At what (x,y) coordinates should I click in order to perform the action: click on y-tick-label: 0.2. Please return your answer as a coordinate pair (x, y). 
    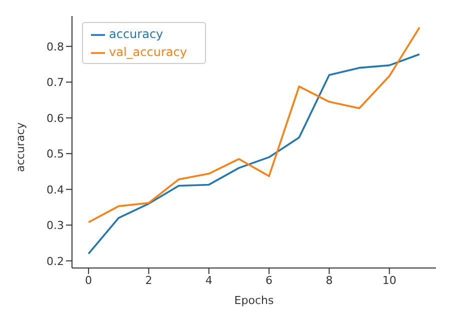
    Looking at the image, I should click on (55, 261).